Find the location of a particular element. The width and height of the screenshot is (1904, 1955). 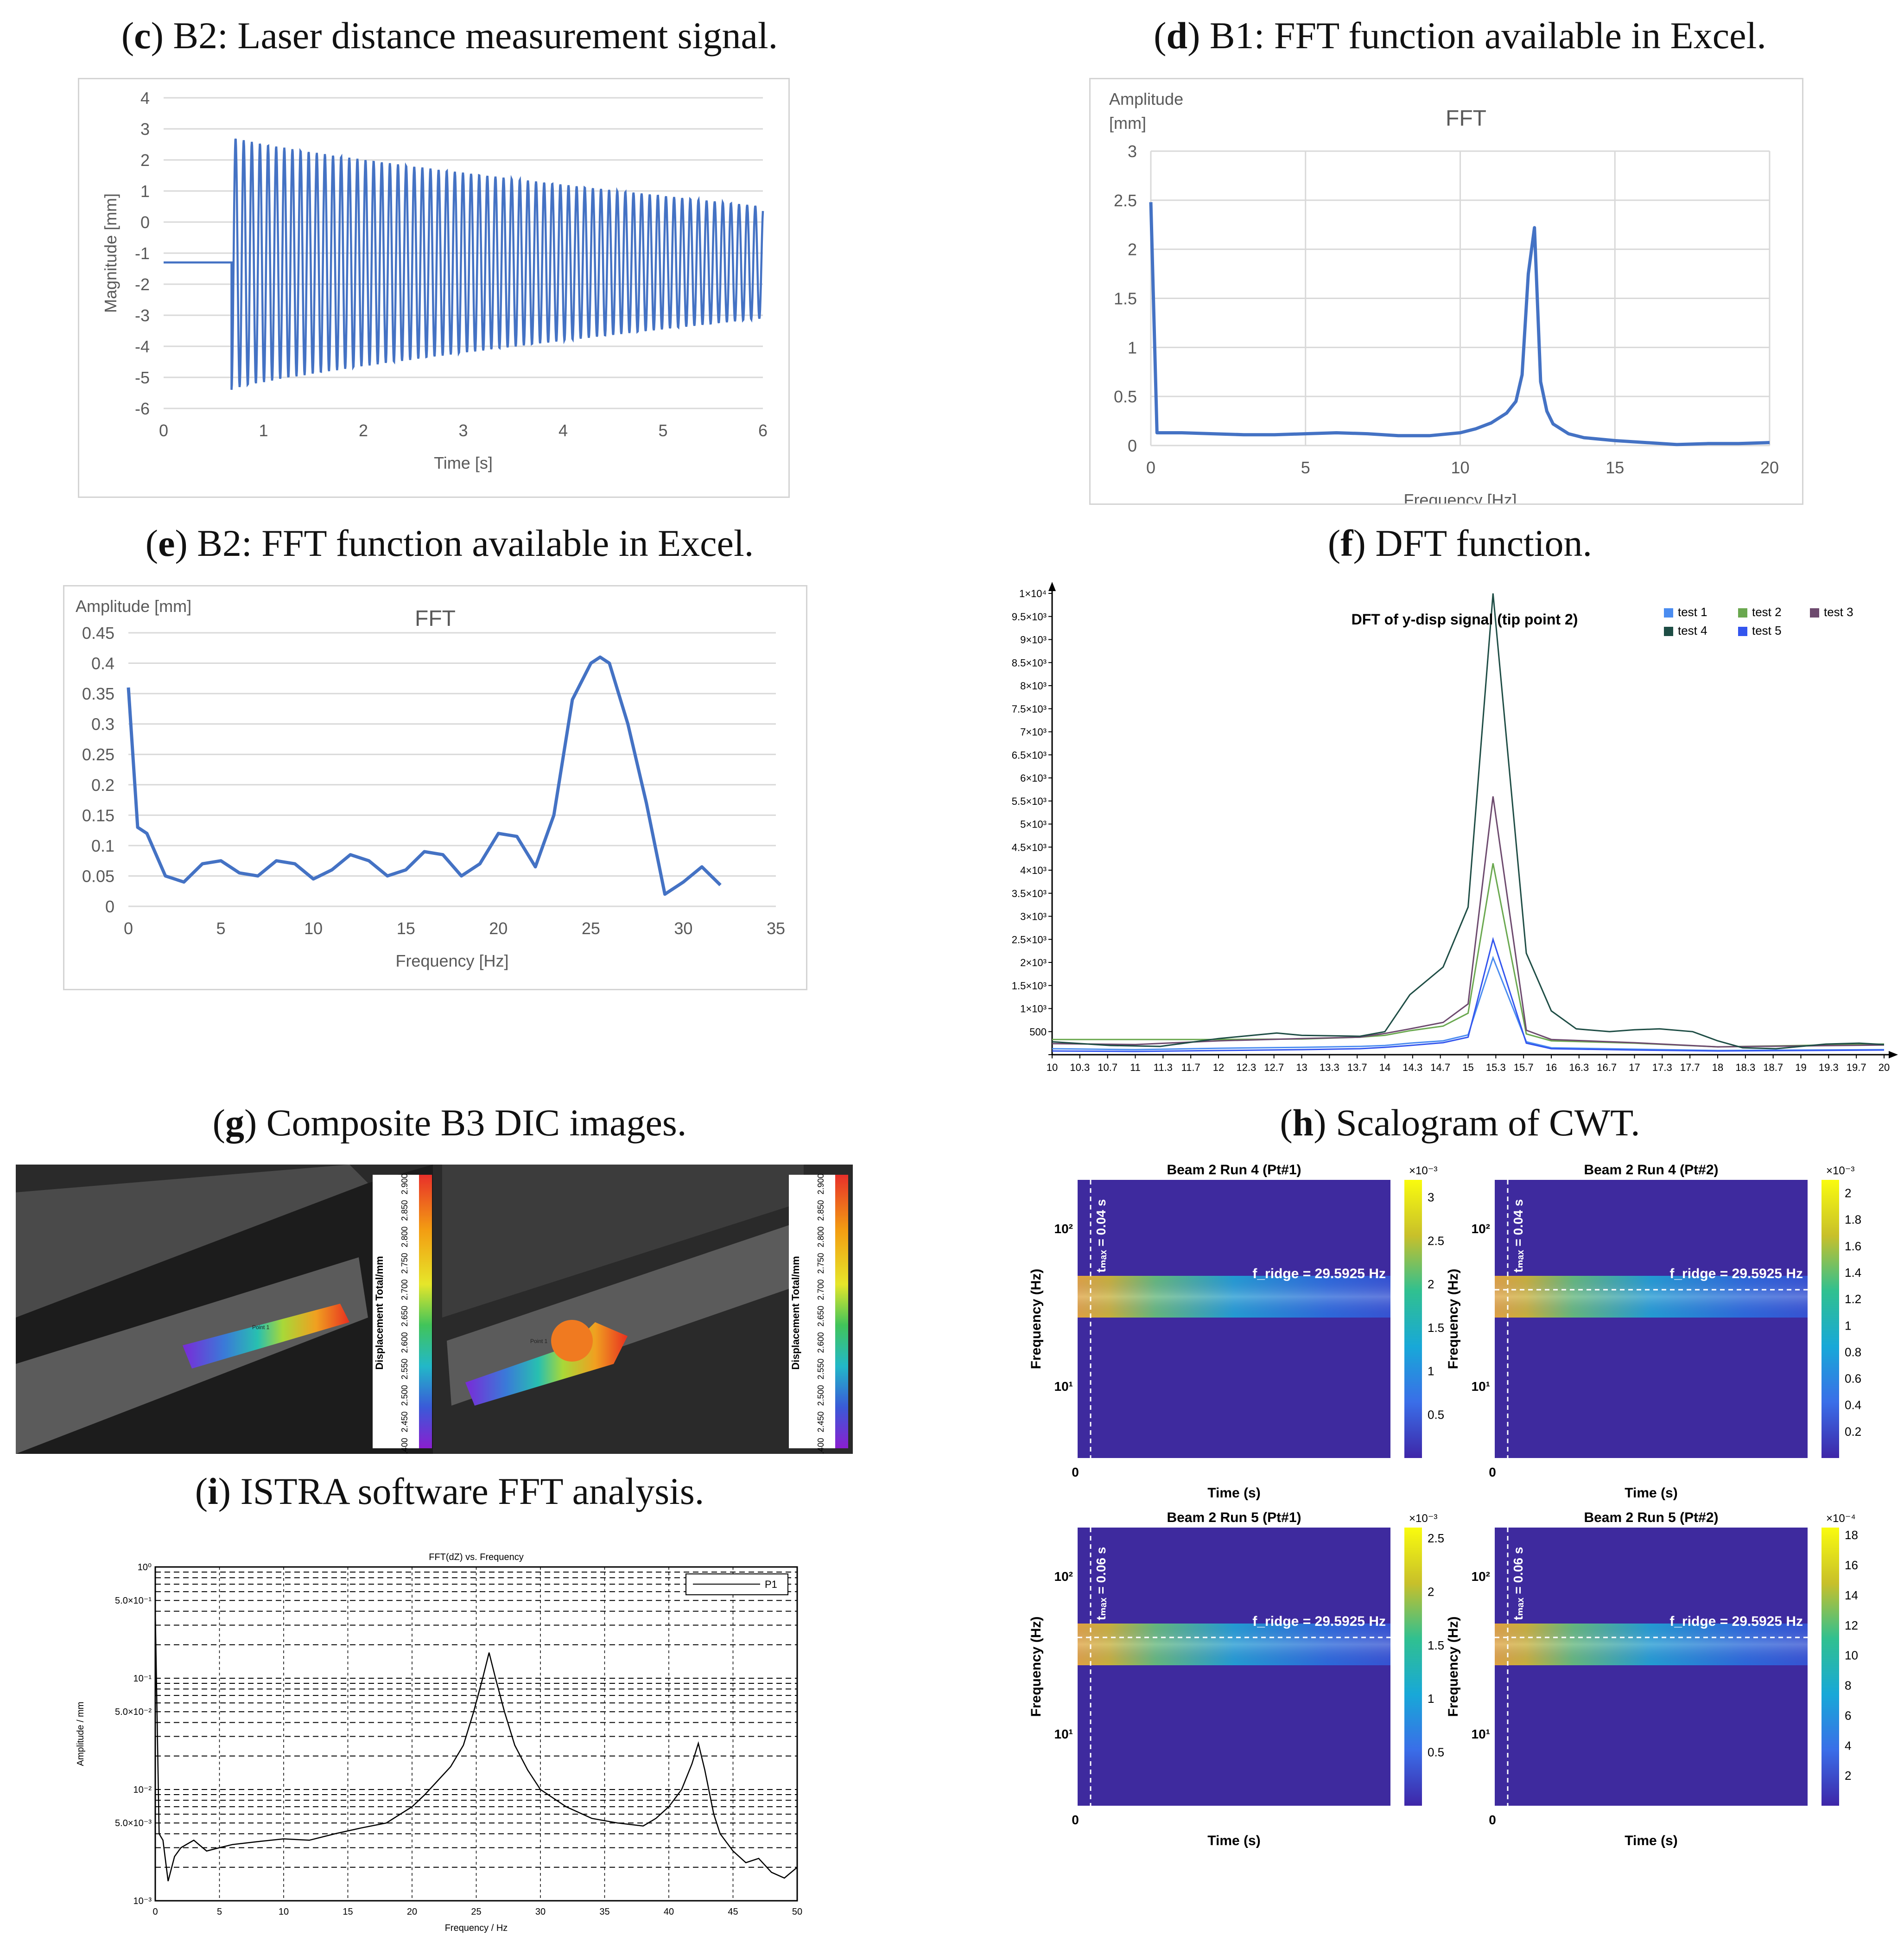

x-tick-label: 35 is located at coordinates (604, 1912).